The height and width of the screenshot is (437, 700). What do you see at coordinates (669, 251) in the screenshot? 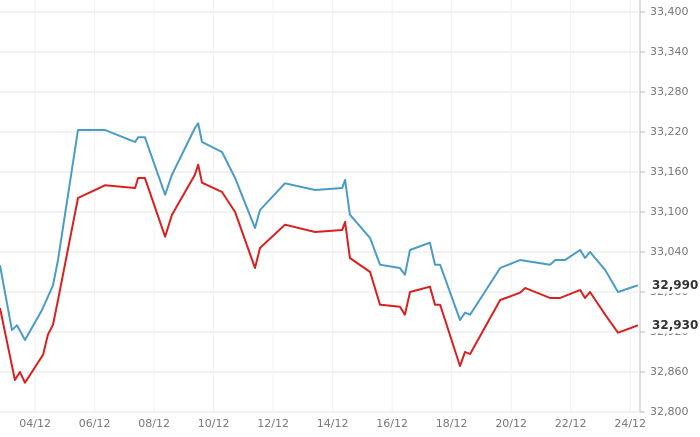
I see `y-tick-label: 33,040` at bounding box center [669, 251].